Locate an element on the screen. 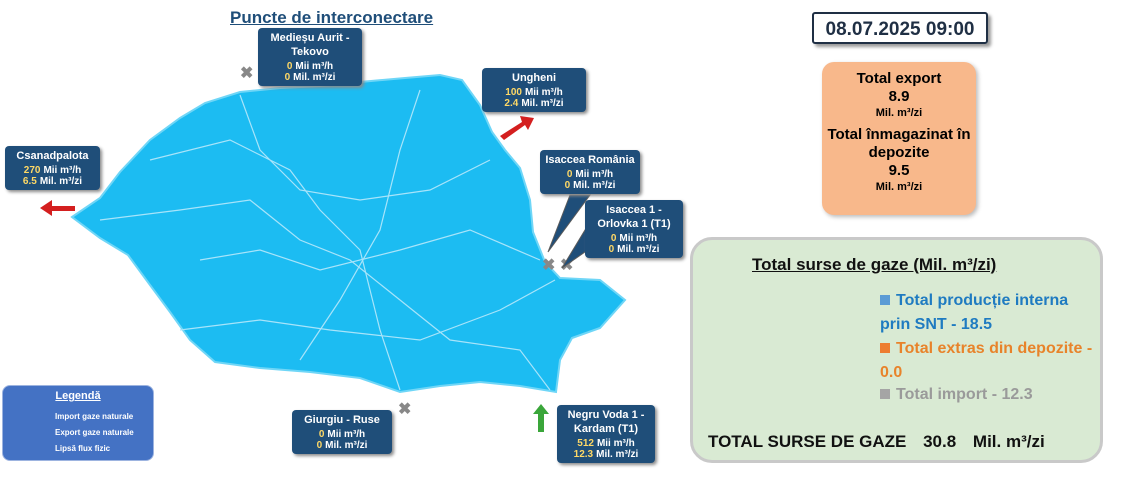 The image size is (1127, 503). legend-label: Total import is located at coordinates (942, 394).